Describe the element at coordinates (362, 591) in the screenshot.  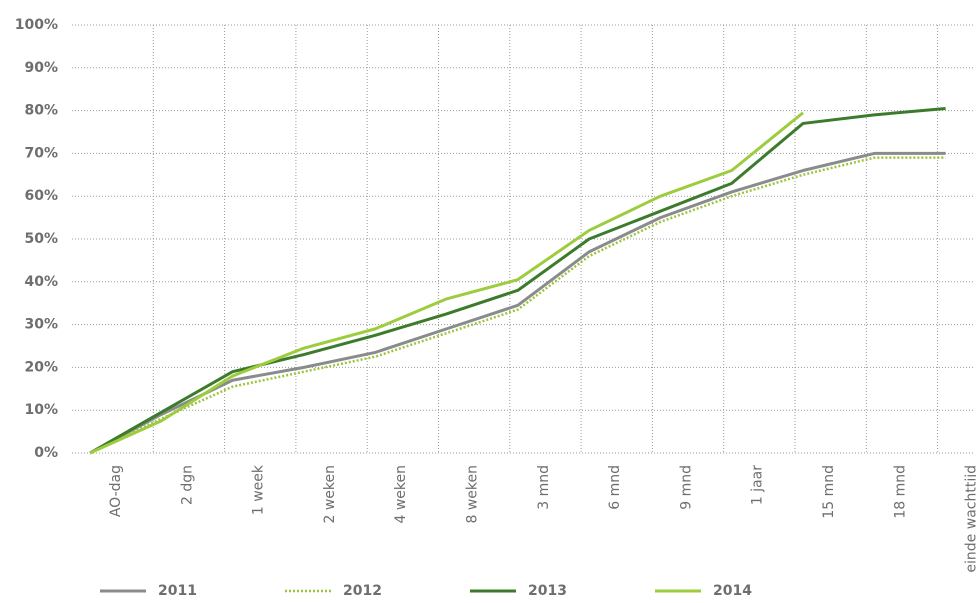
I see `legend-label: 2012` at that location.